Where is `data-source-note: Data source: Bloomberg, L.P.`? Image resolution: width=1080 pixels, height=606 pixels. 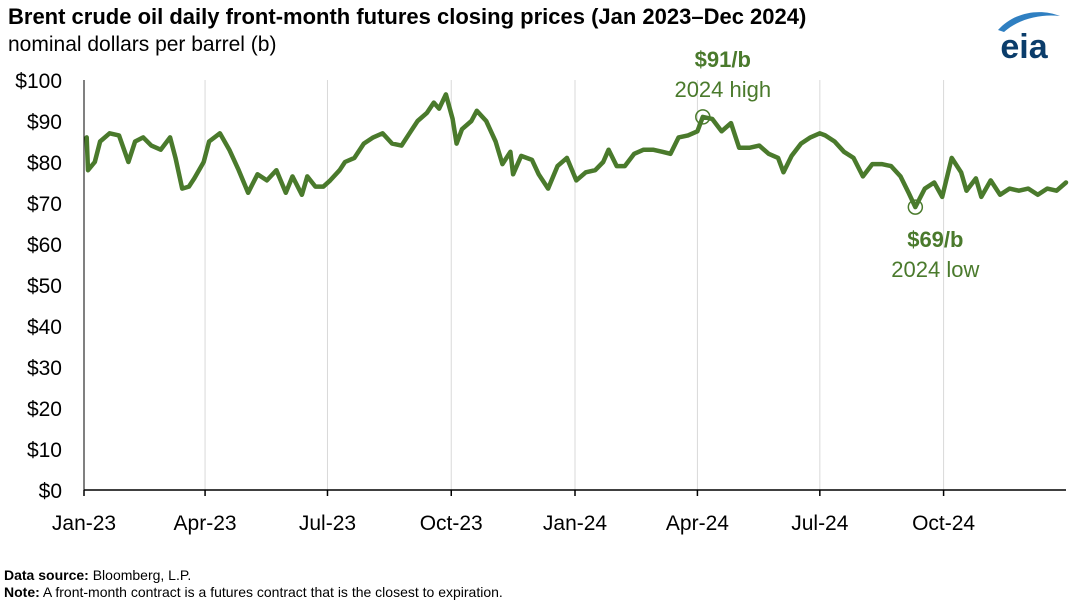
data-source-note: Data source: Bloomberg, L.P. is located at coordinates (97, 575).